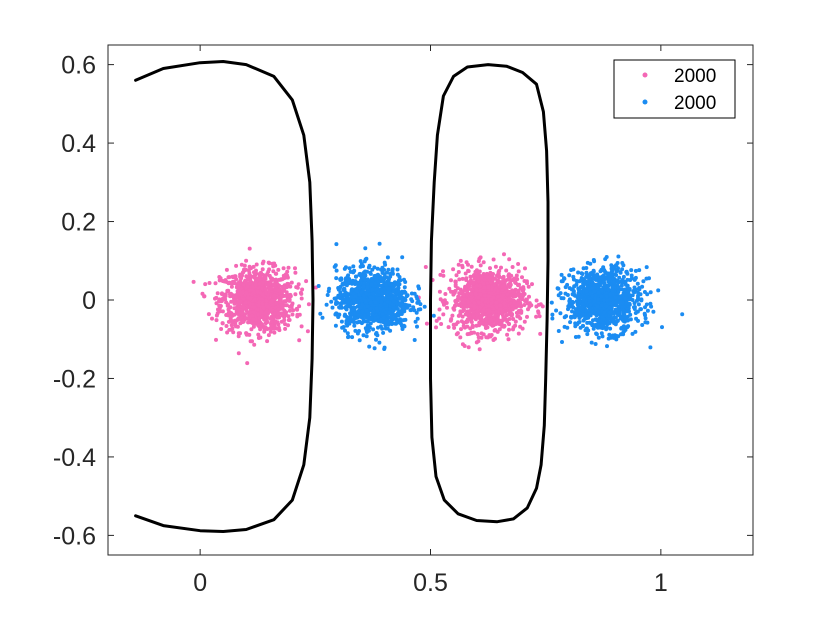 This screenshot has width=830, height=623. Describe the element at coordinates (200, 583) in the screenshot. I see `x-tick-label: 0` at that location.